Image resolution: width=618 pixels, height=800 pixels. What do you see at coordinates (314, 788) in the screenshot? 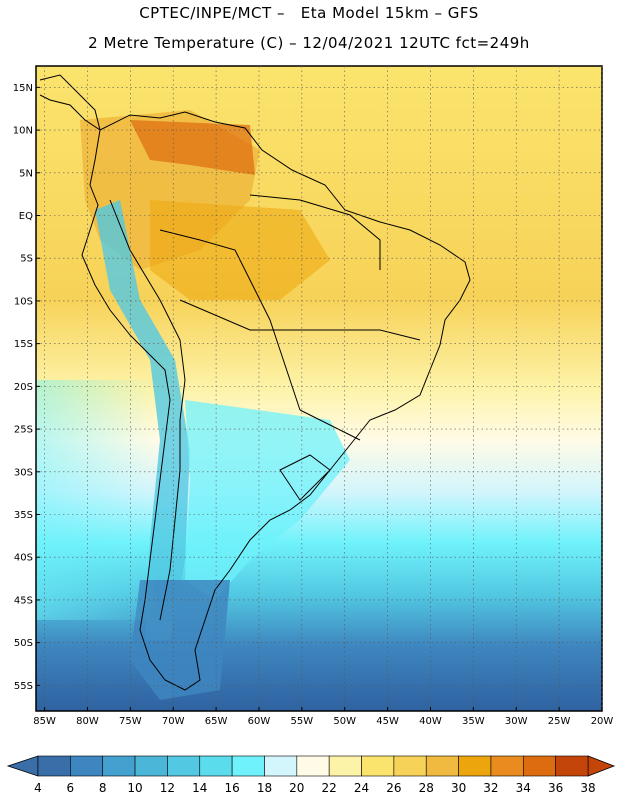
I see `colorbar-labels: 4 6 8 10 12 14 16 18 20 22 24 26 28 30 32 34 36 38` at bounding box center [314, 788].